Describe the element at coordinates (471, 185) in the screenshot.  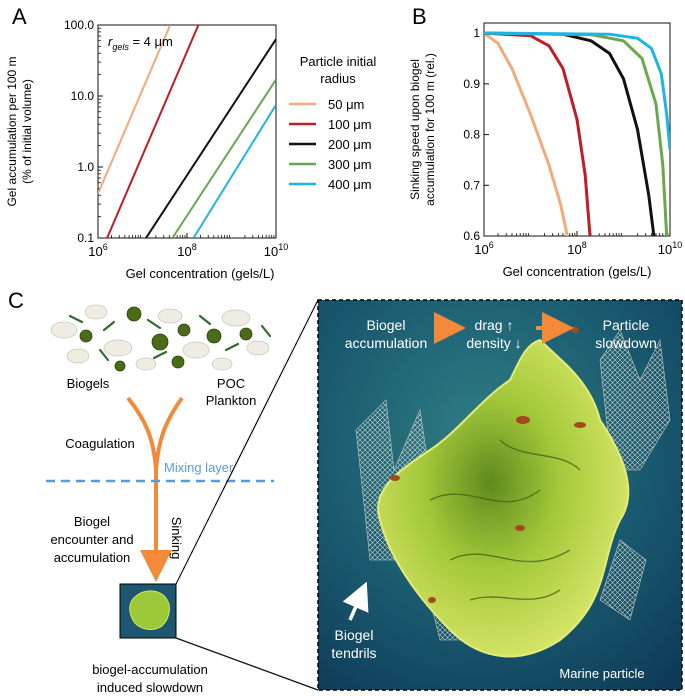
I see `y-tick-label: 0.7` at that location.